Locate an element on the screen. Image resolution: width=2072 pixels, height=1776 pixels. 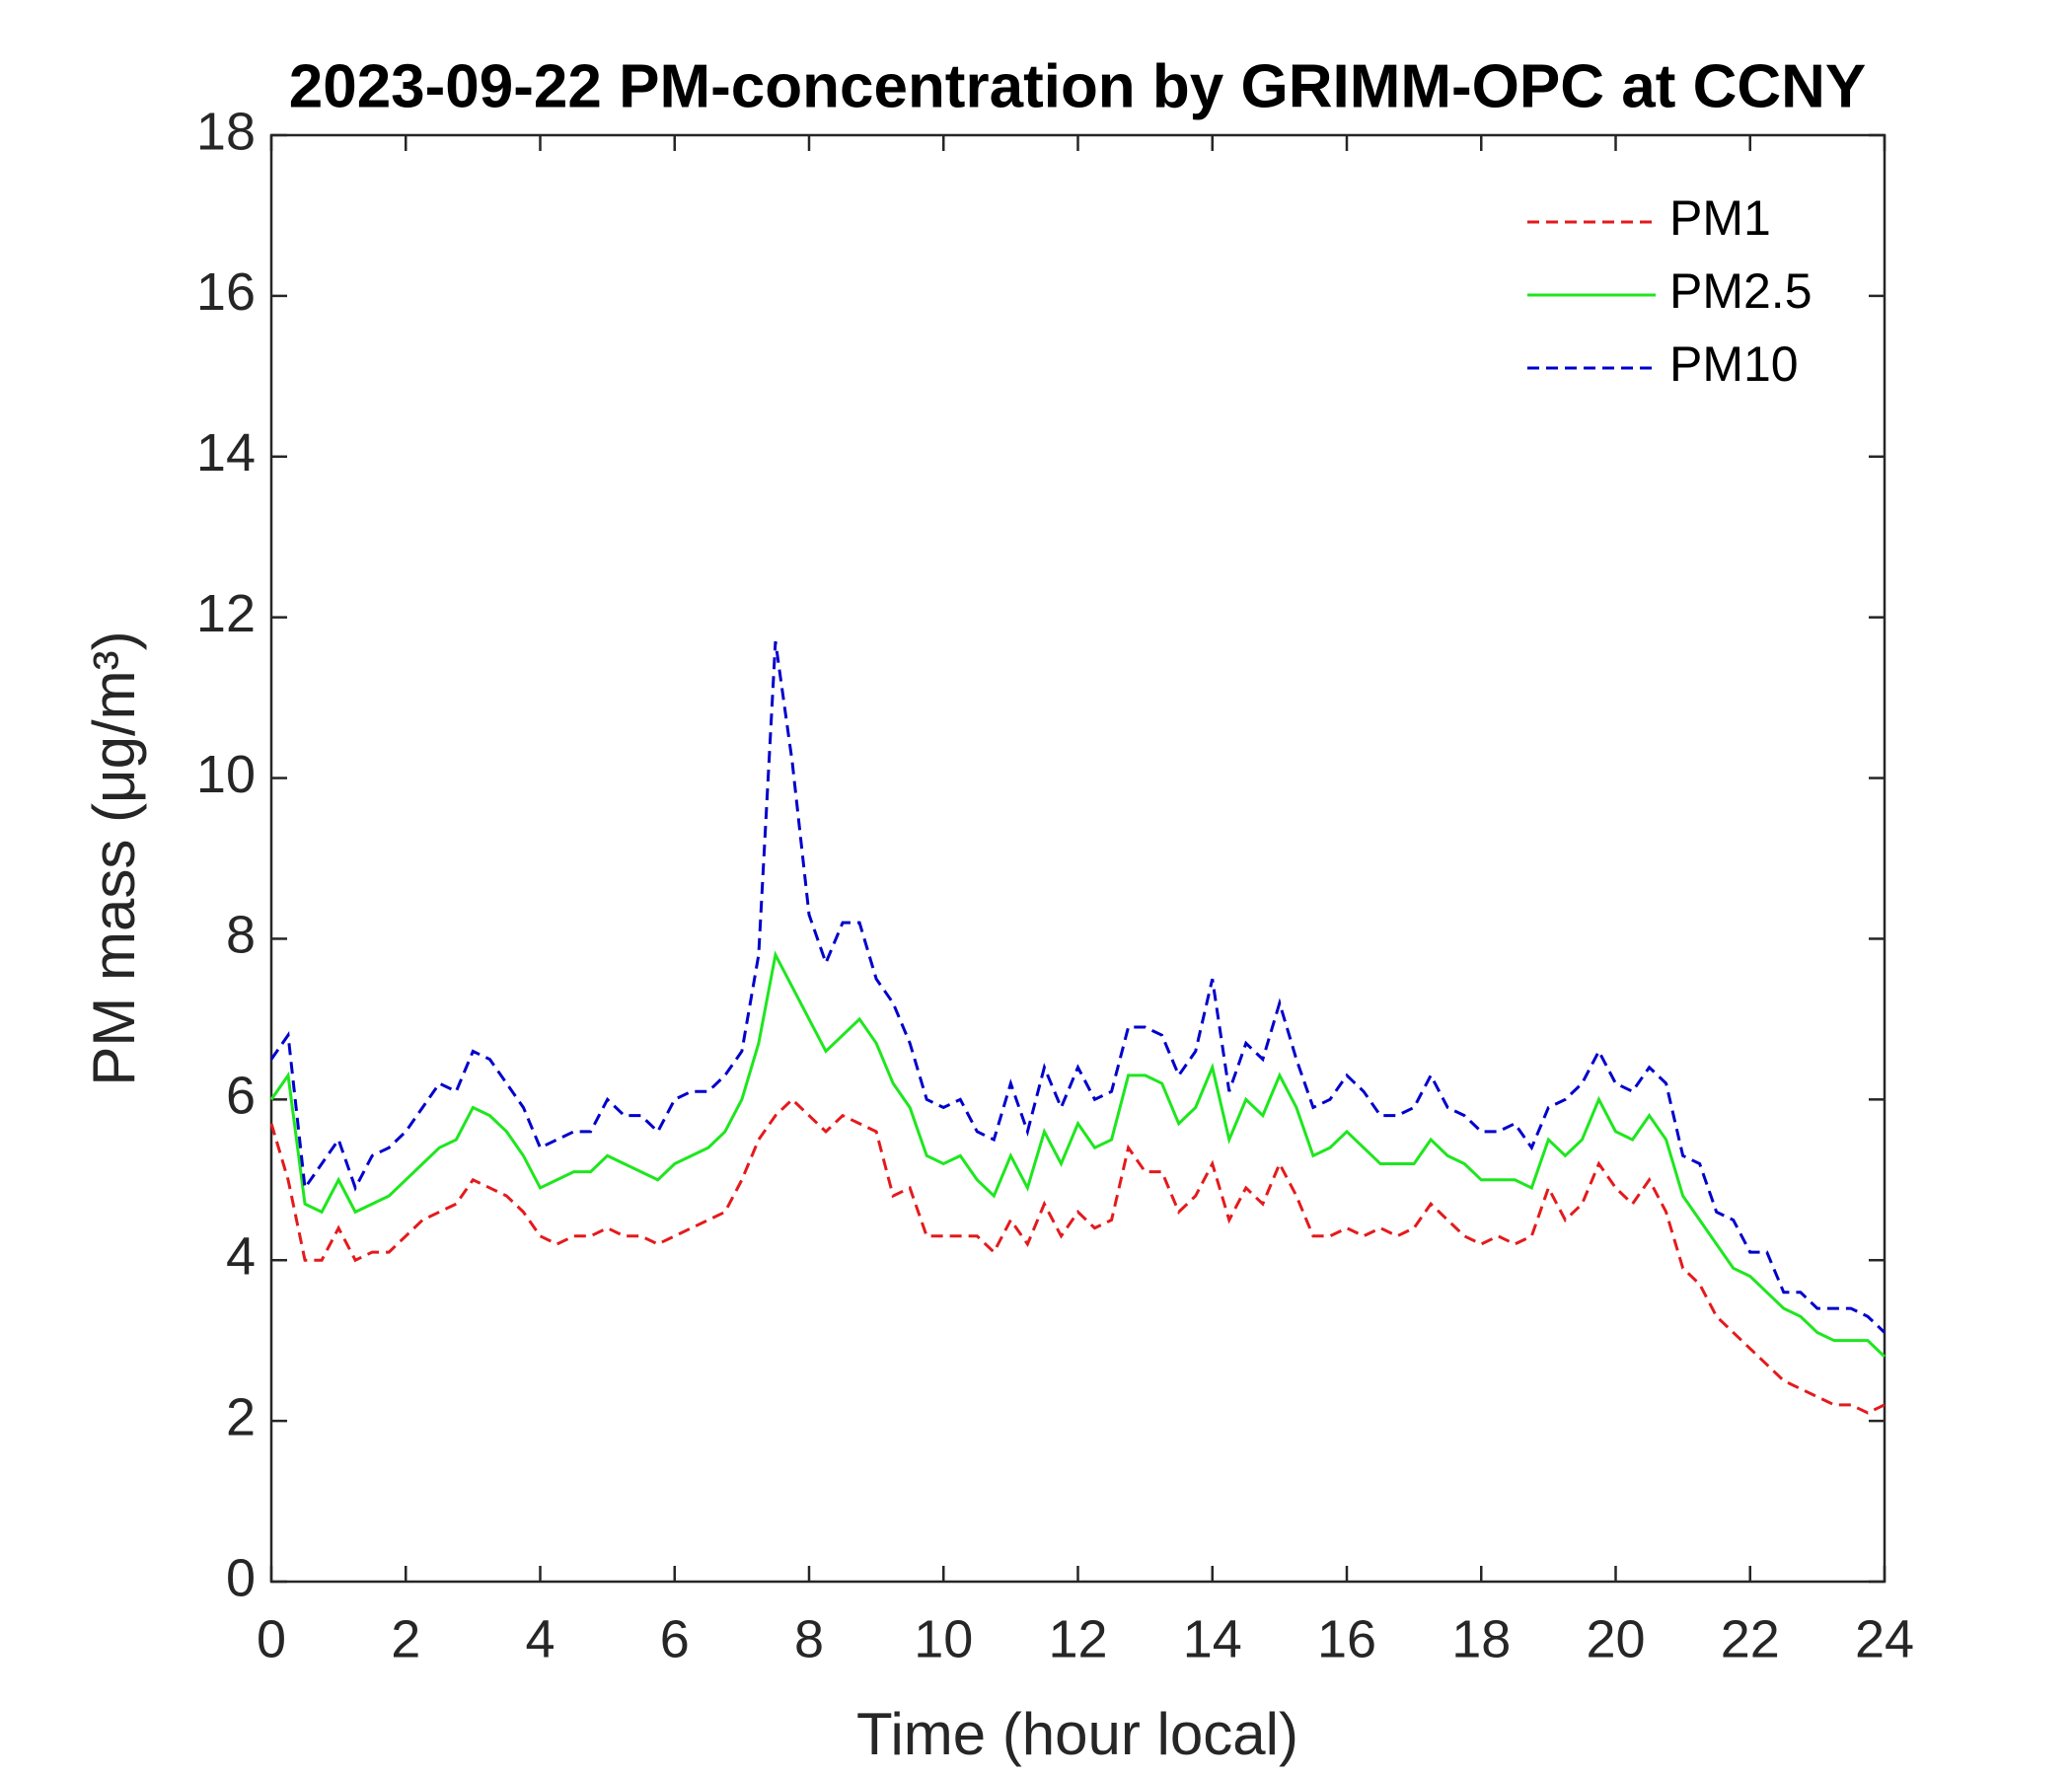
y-tick-label: 14 is located at coordinates (226, 453).